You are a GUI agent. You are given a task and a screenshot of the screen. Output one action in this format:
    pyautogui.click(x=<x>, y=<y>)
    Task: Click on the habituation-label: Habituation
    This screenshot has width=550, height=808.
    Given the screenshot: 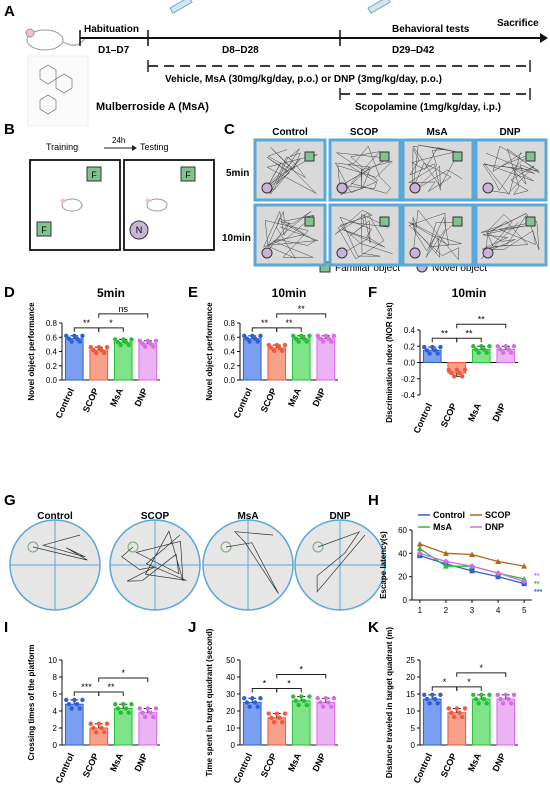 What is the action you would take?
    pyautogui.click(x=111, y=29)
    